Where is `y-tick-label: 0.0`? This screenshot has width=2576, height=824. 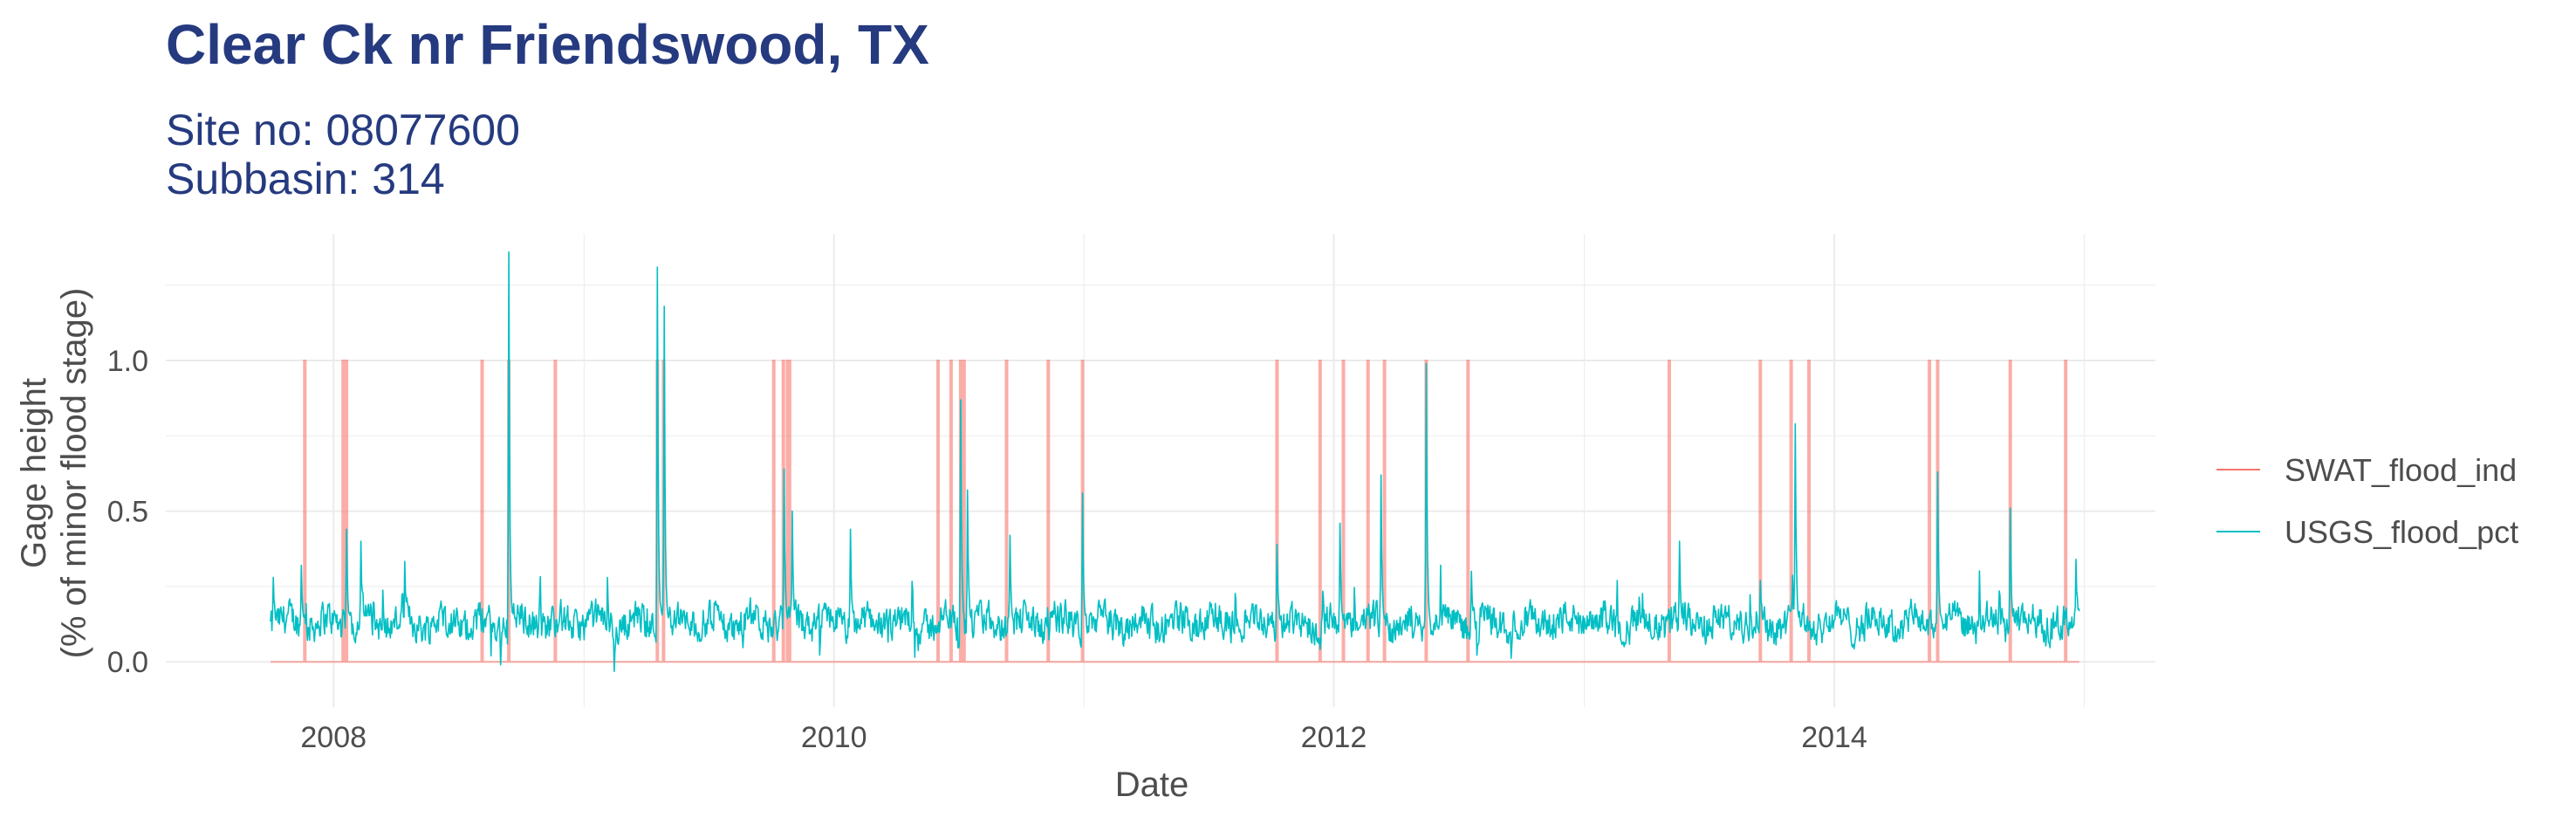
y-tick-label: 0.0 is located at coordinates (127, 662).